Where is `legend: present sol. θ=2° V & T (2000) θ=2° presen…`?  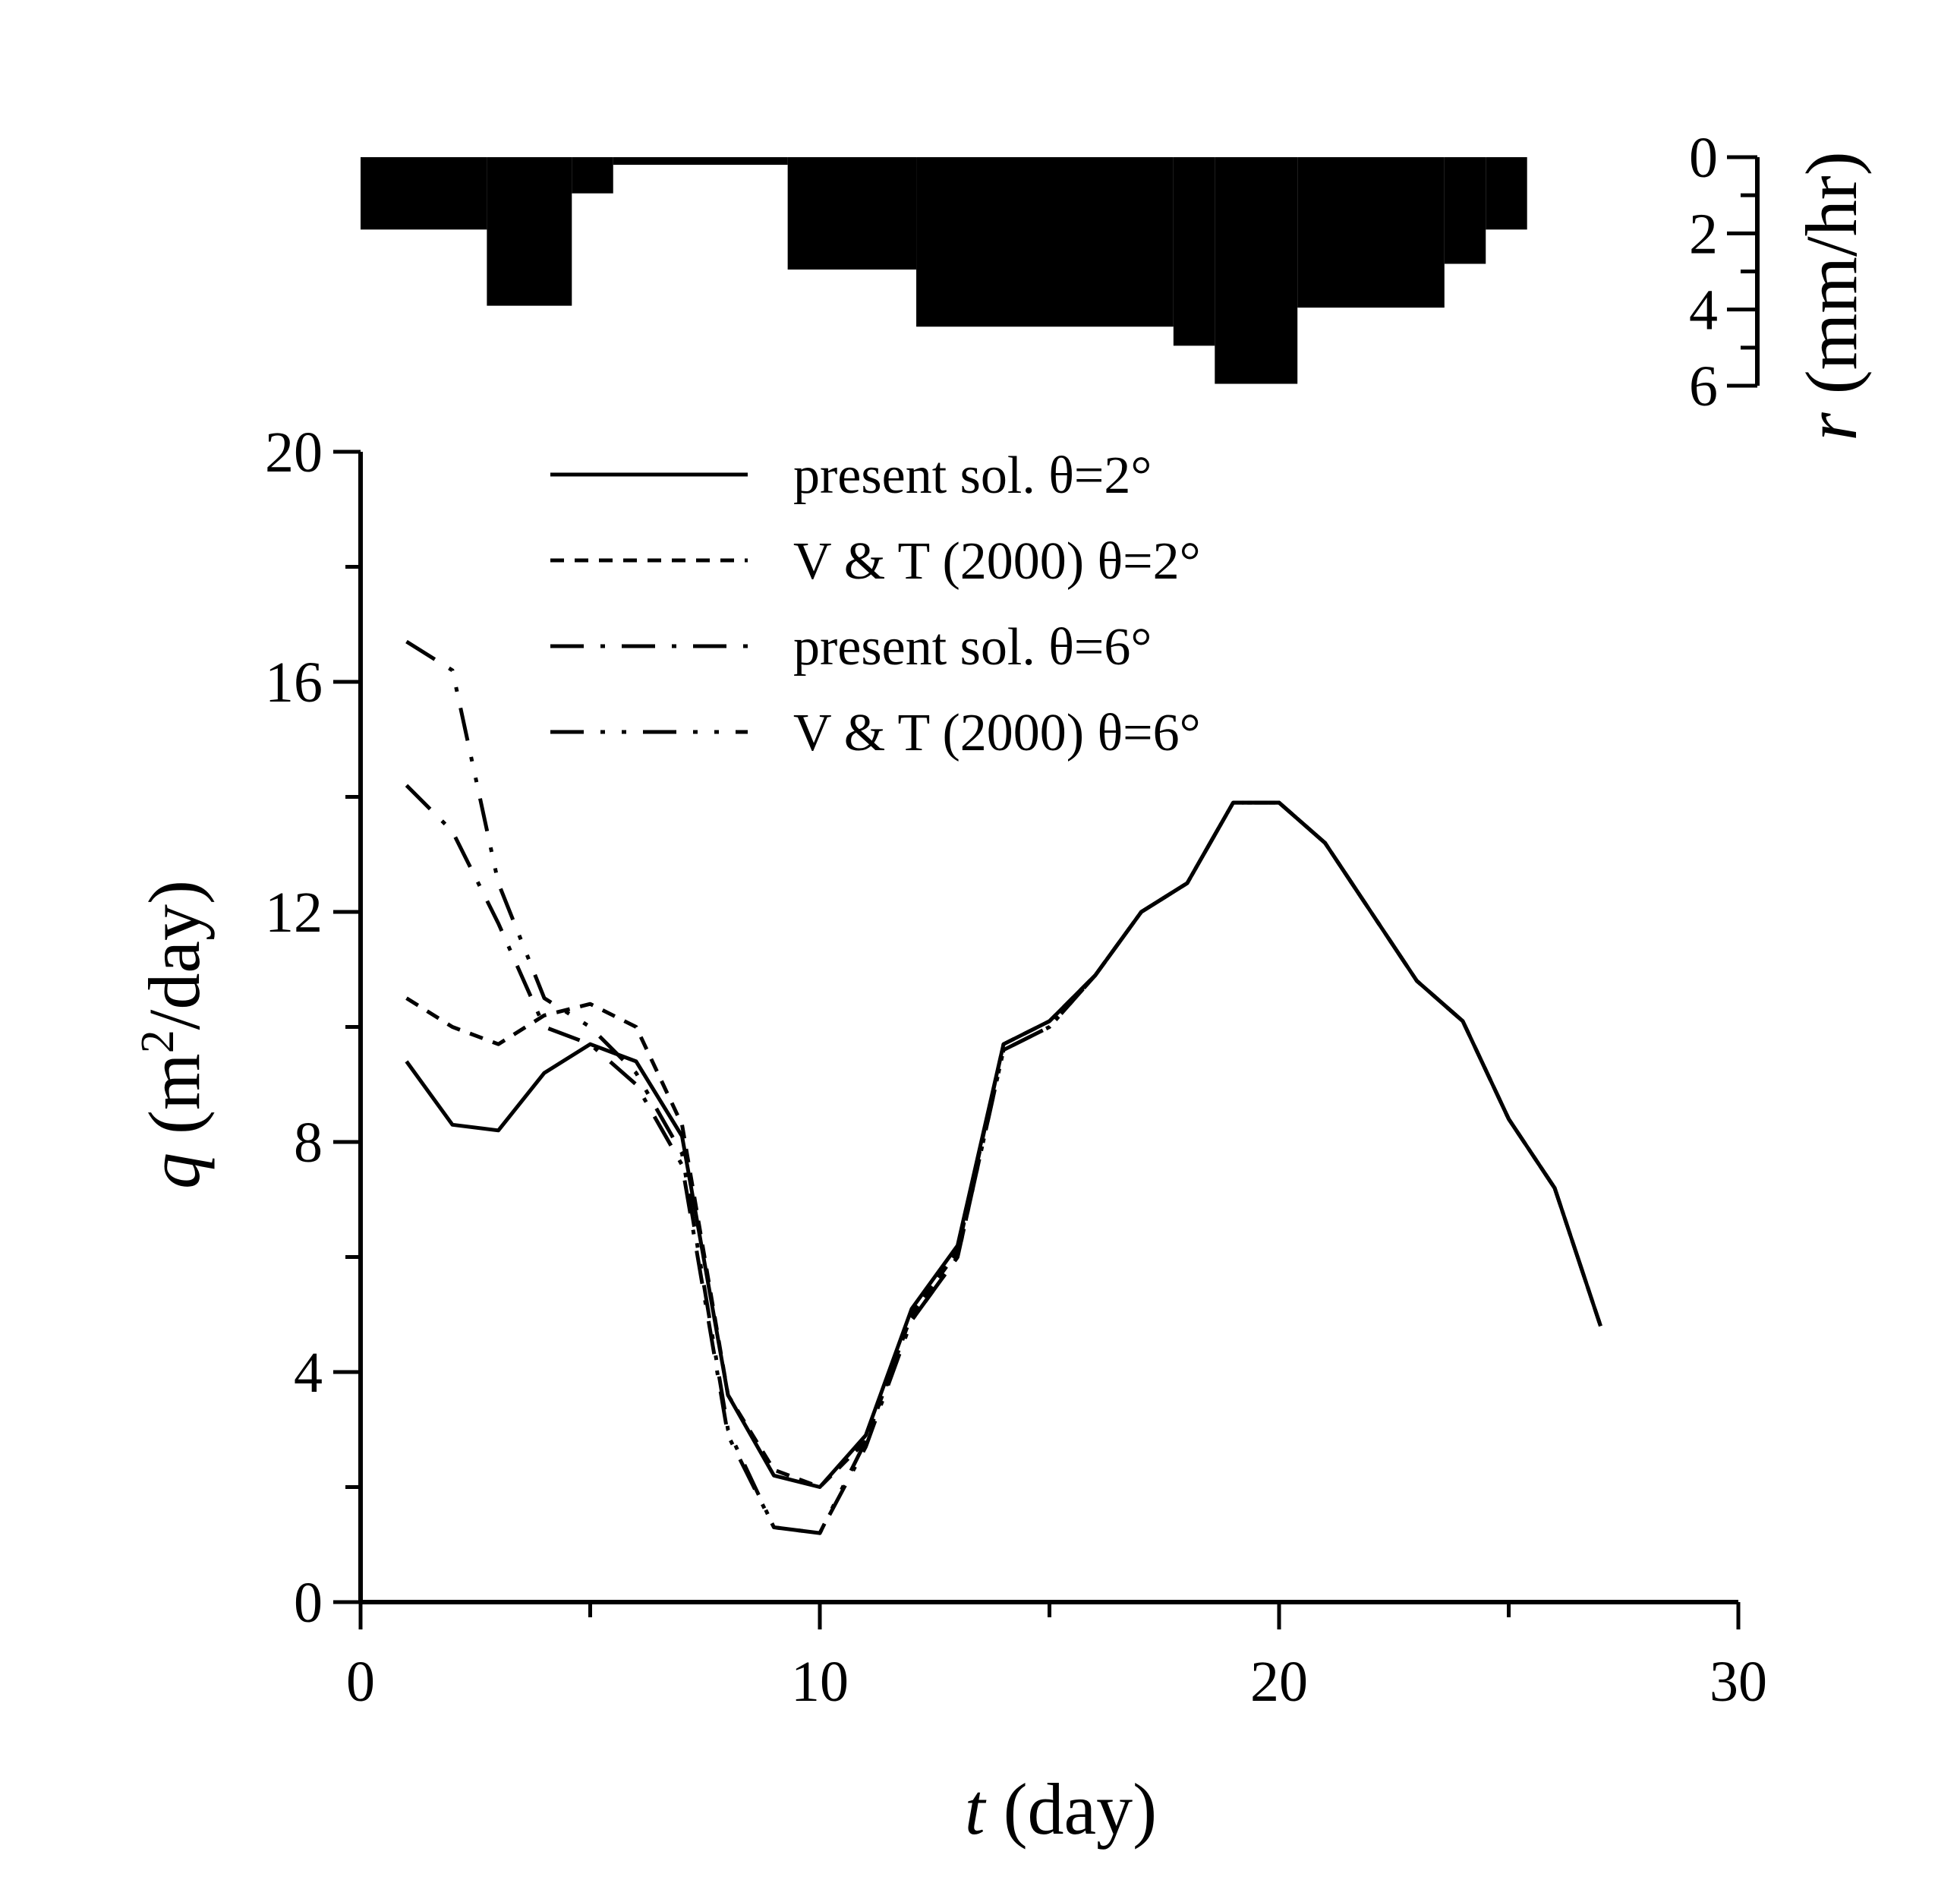 legend: present sol. θ=2° V & T (2000) θ=2° presen… is located at coordinates (875, 604).